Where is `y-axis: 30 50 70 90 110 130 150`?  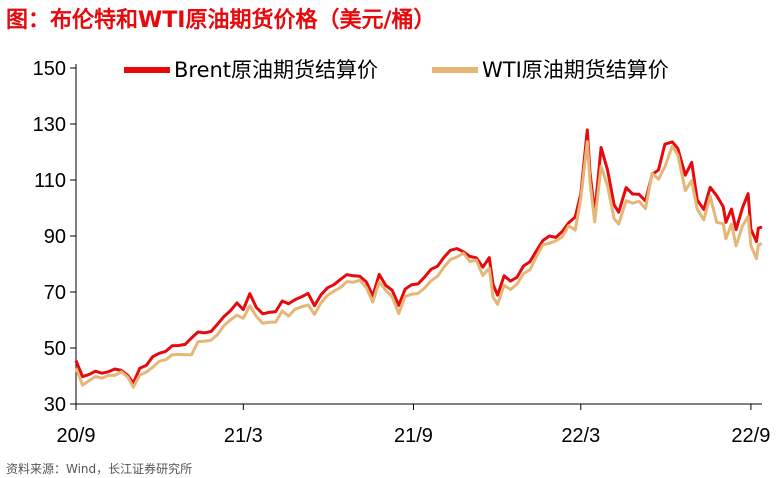
y-axis: 30 50 70 90 110 130 150 is located at coordinates (55, 237).